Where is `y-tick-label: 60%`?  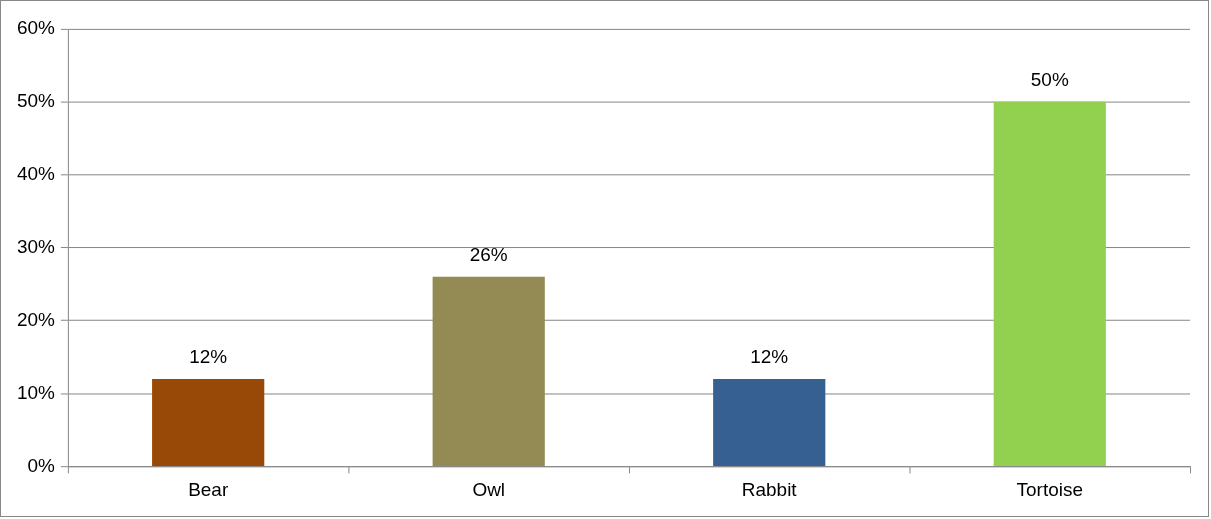 y-tick-label: 60% is located at coordinates (36, 28).